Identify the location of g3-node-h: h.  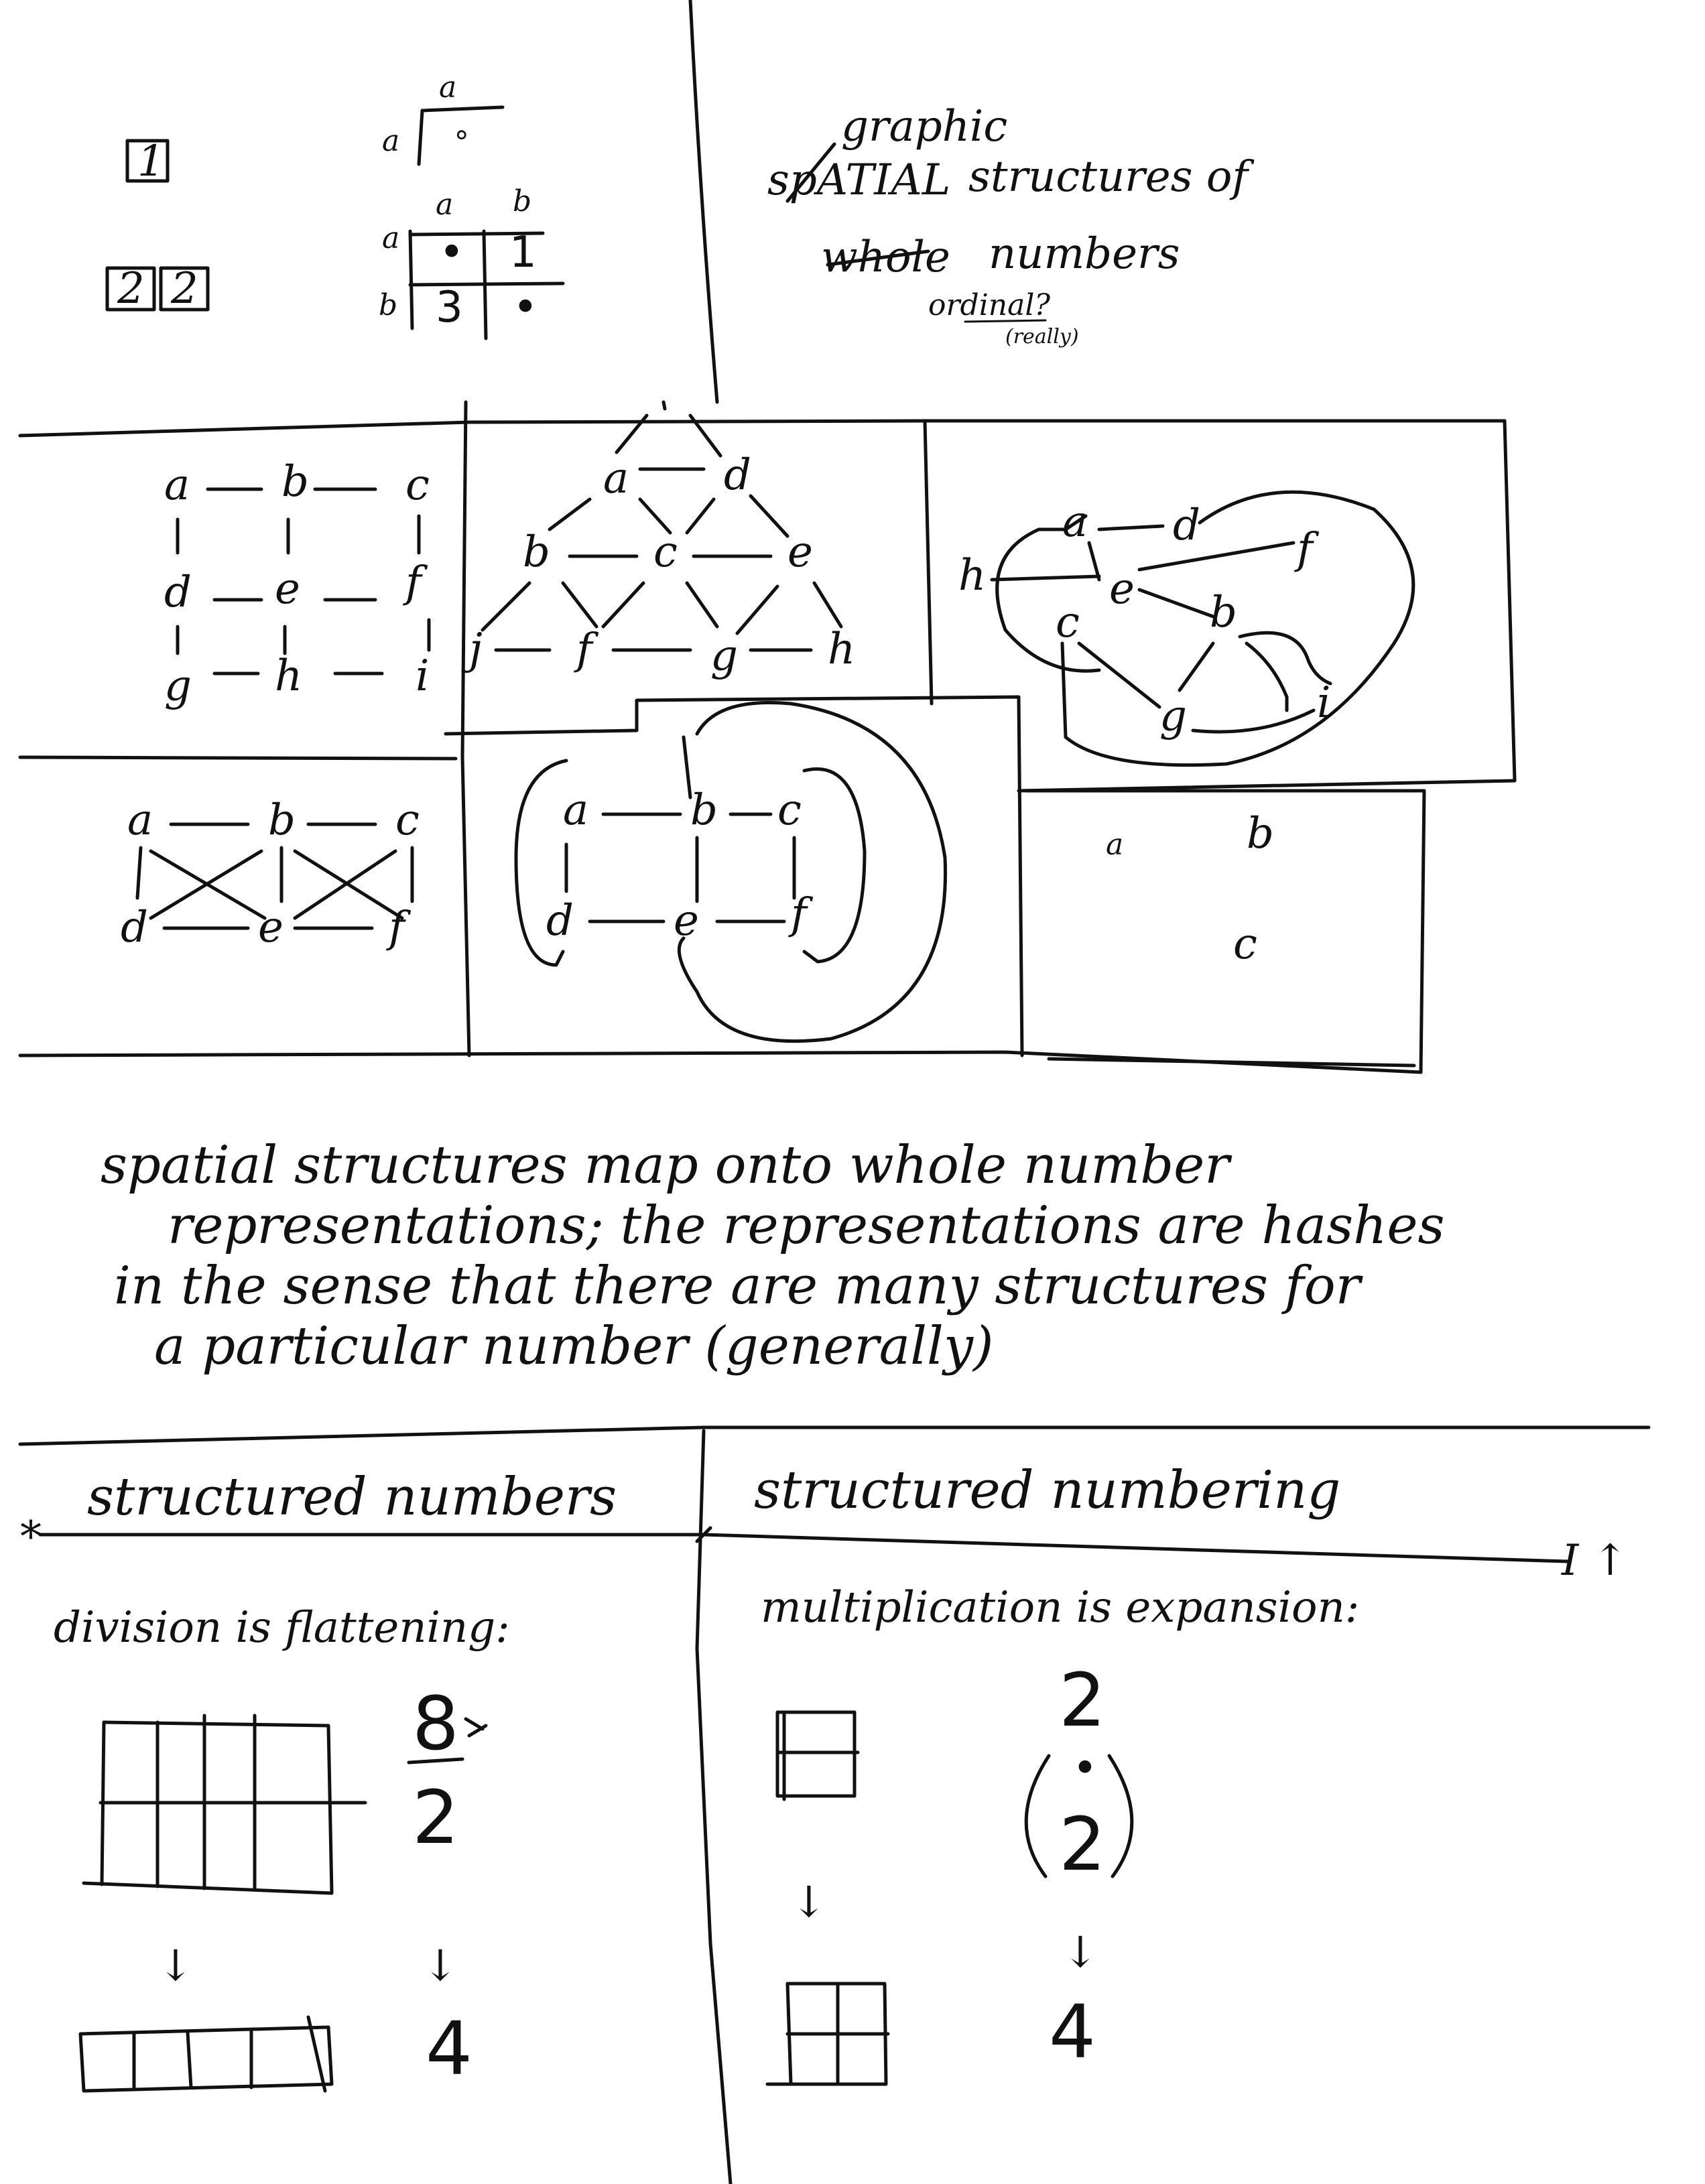
(972, 575).